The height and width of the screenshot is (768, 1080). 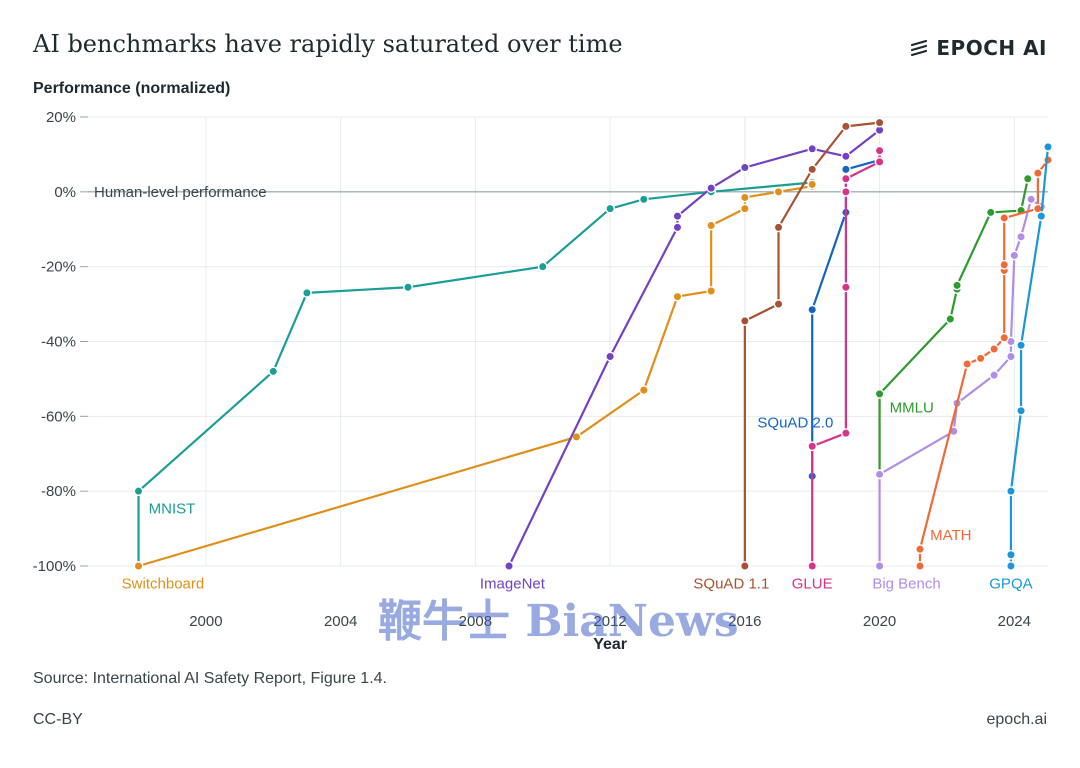 I want to click on y-tick-label: -20%, so click(x=58, y=267).